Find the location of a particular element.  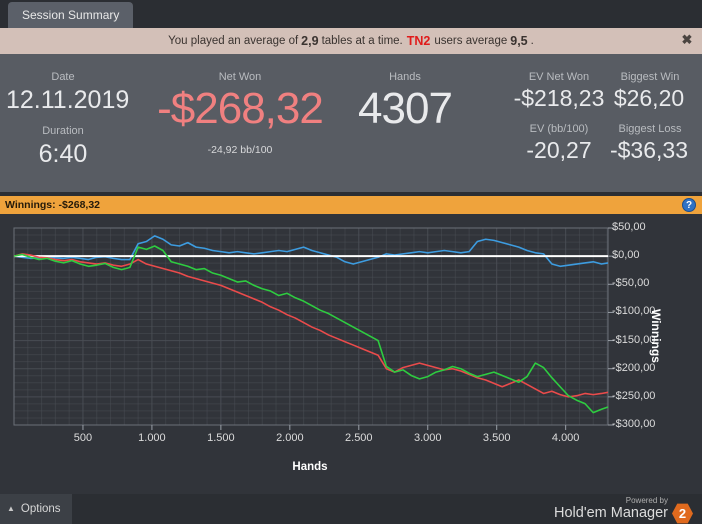

biggest-loss-label: Biggest Loss is located at coordinates (650, 129).